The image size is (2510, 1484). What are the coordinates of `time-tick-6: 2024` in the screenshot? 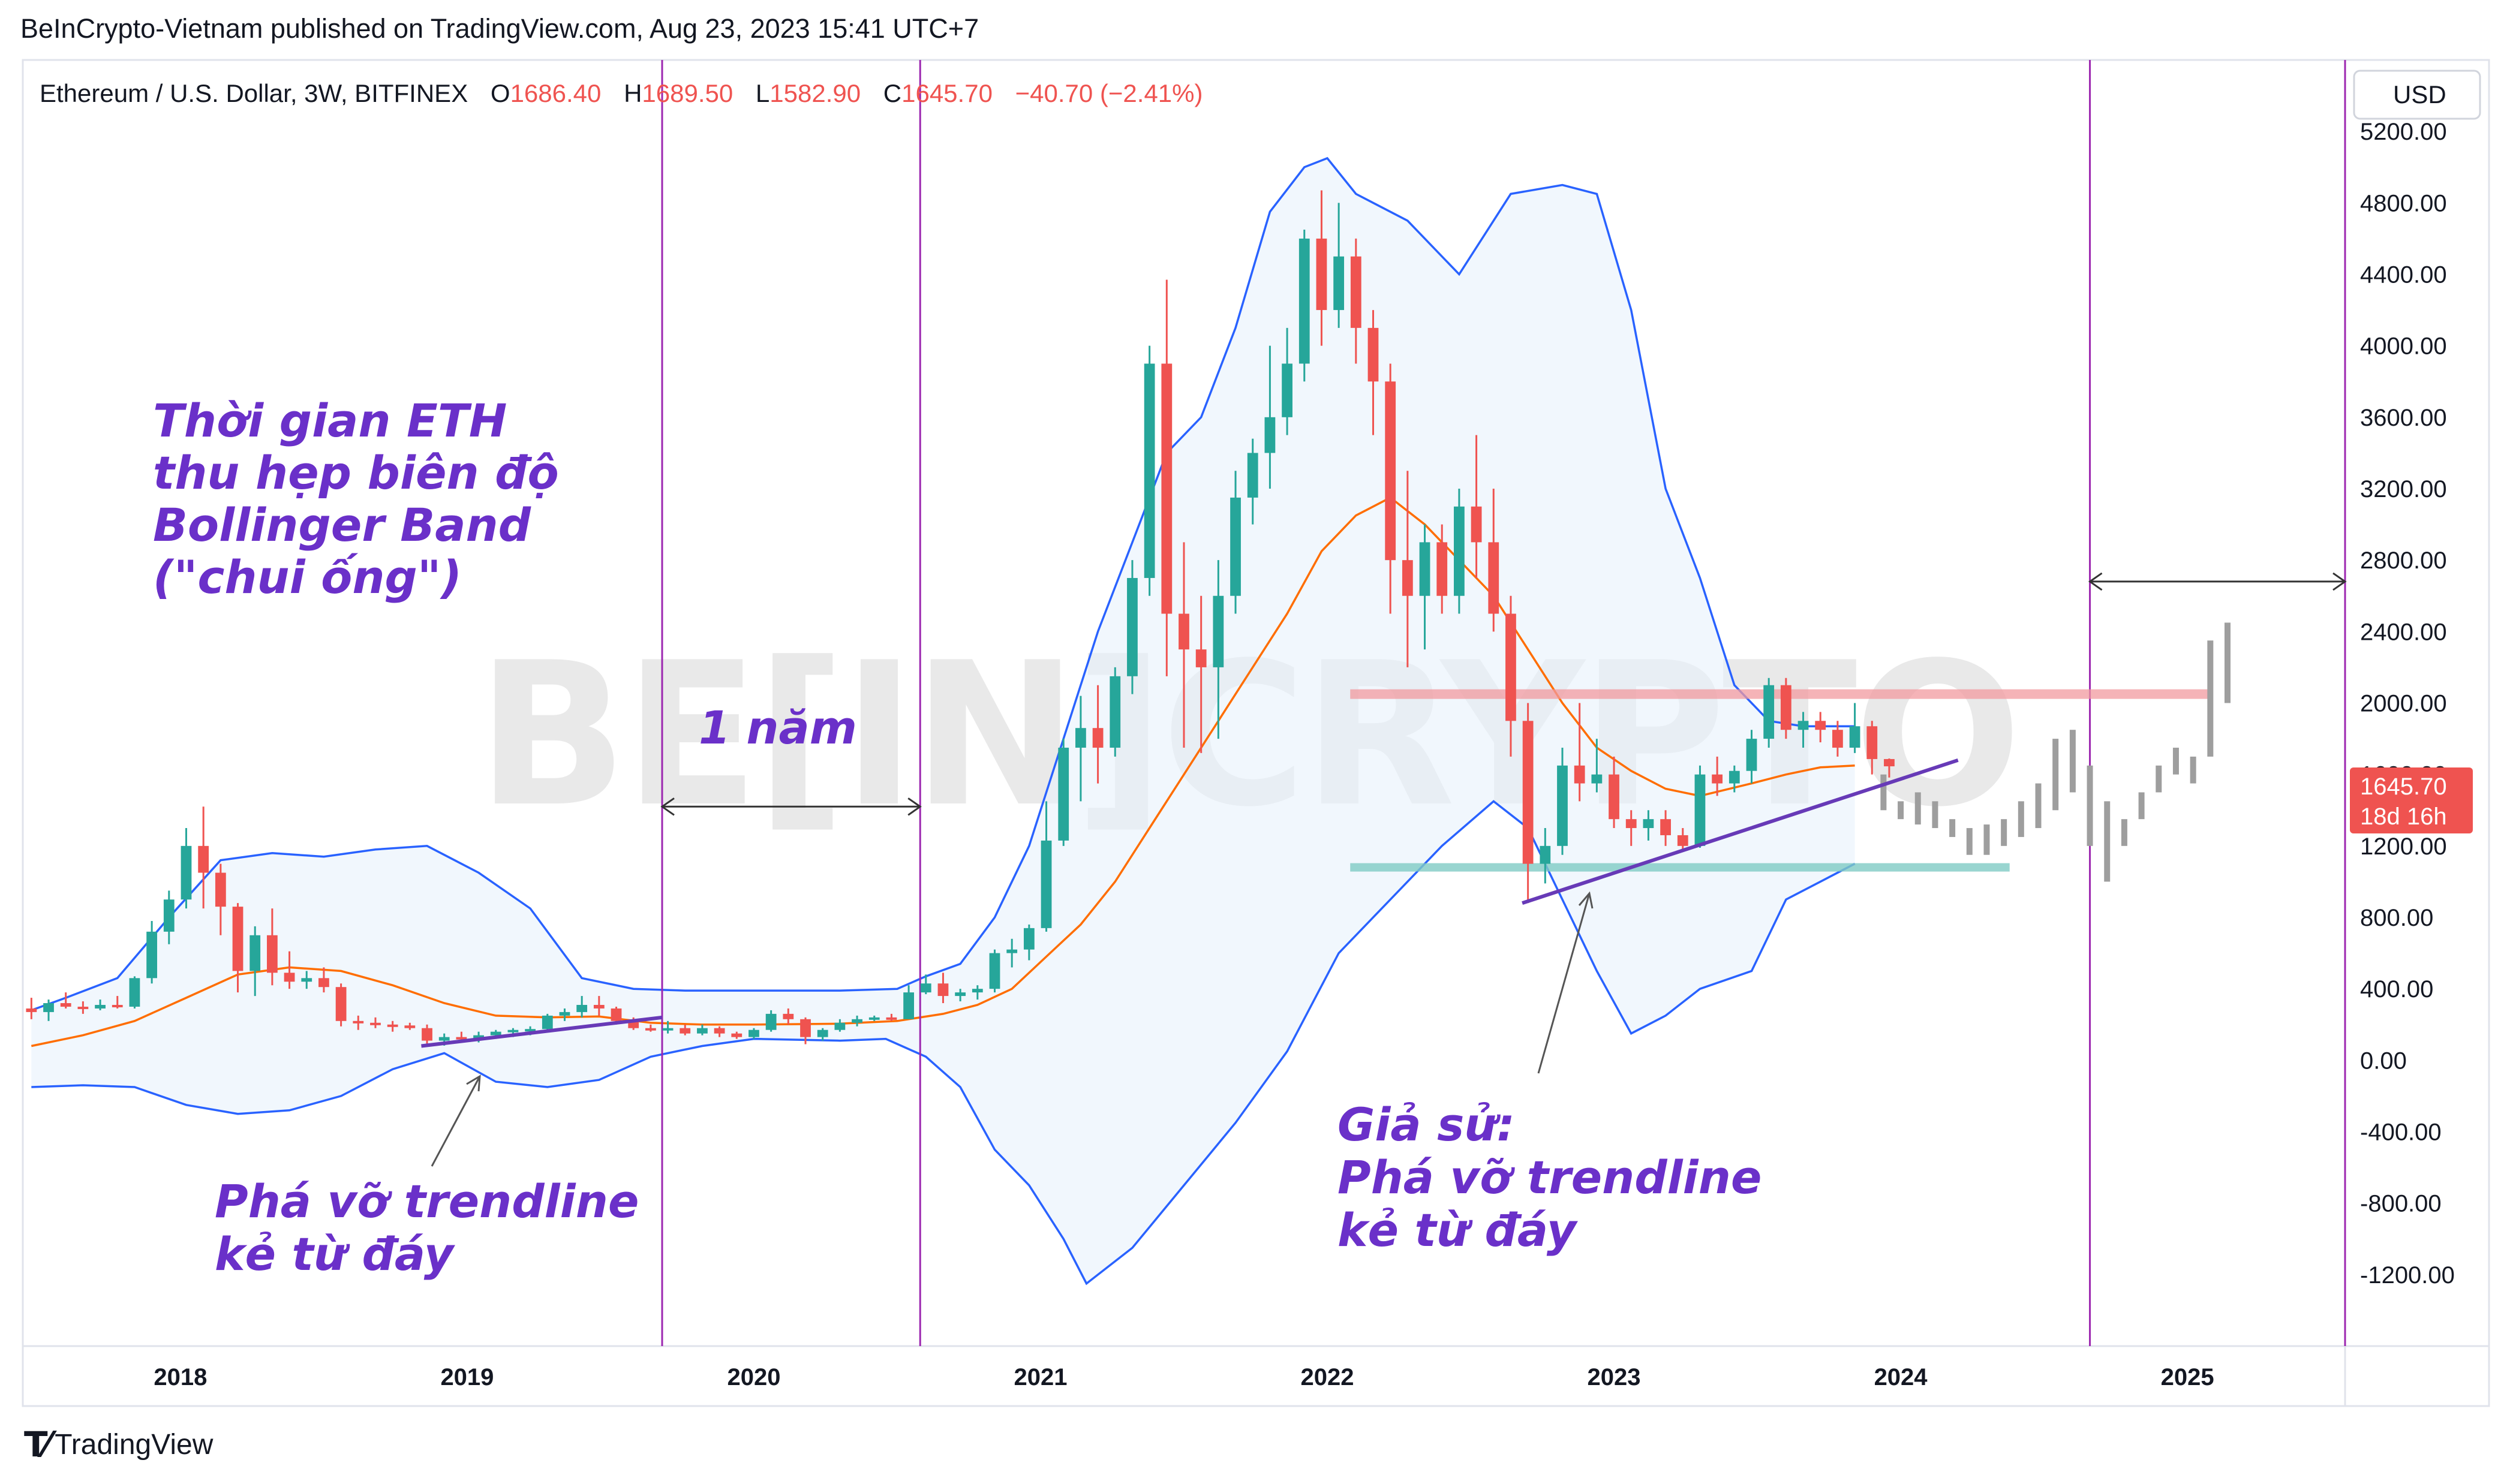 It's located at (1901, 1377).